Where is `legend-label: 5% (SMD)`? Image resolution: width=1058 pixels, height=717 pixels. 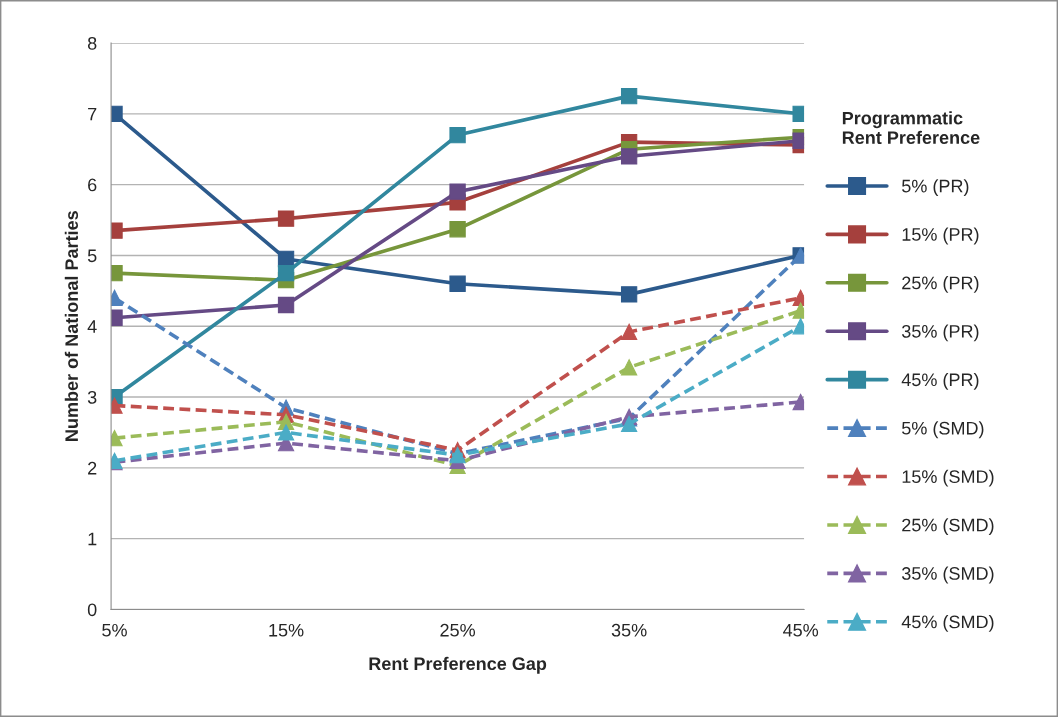
legend-label: 5% (SMD) is located at coordinates (943, 430).